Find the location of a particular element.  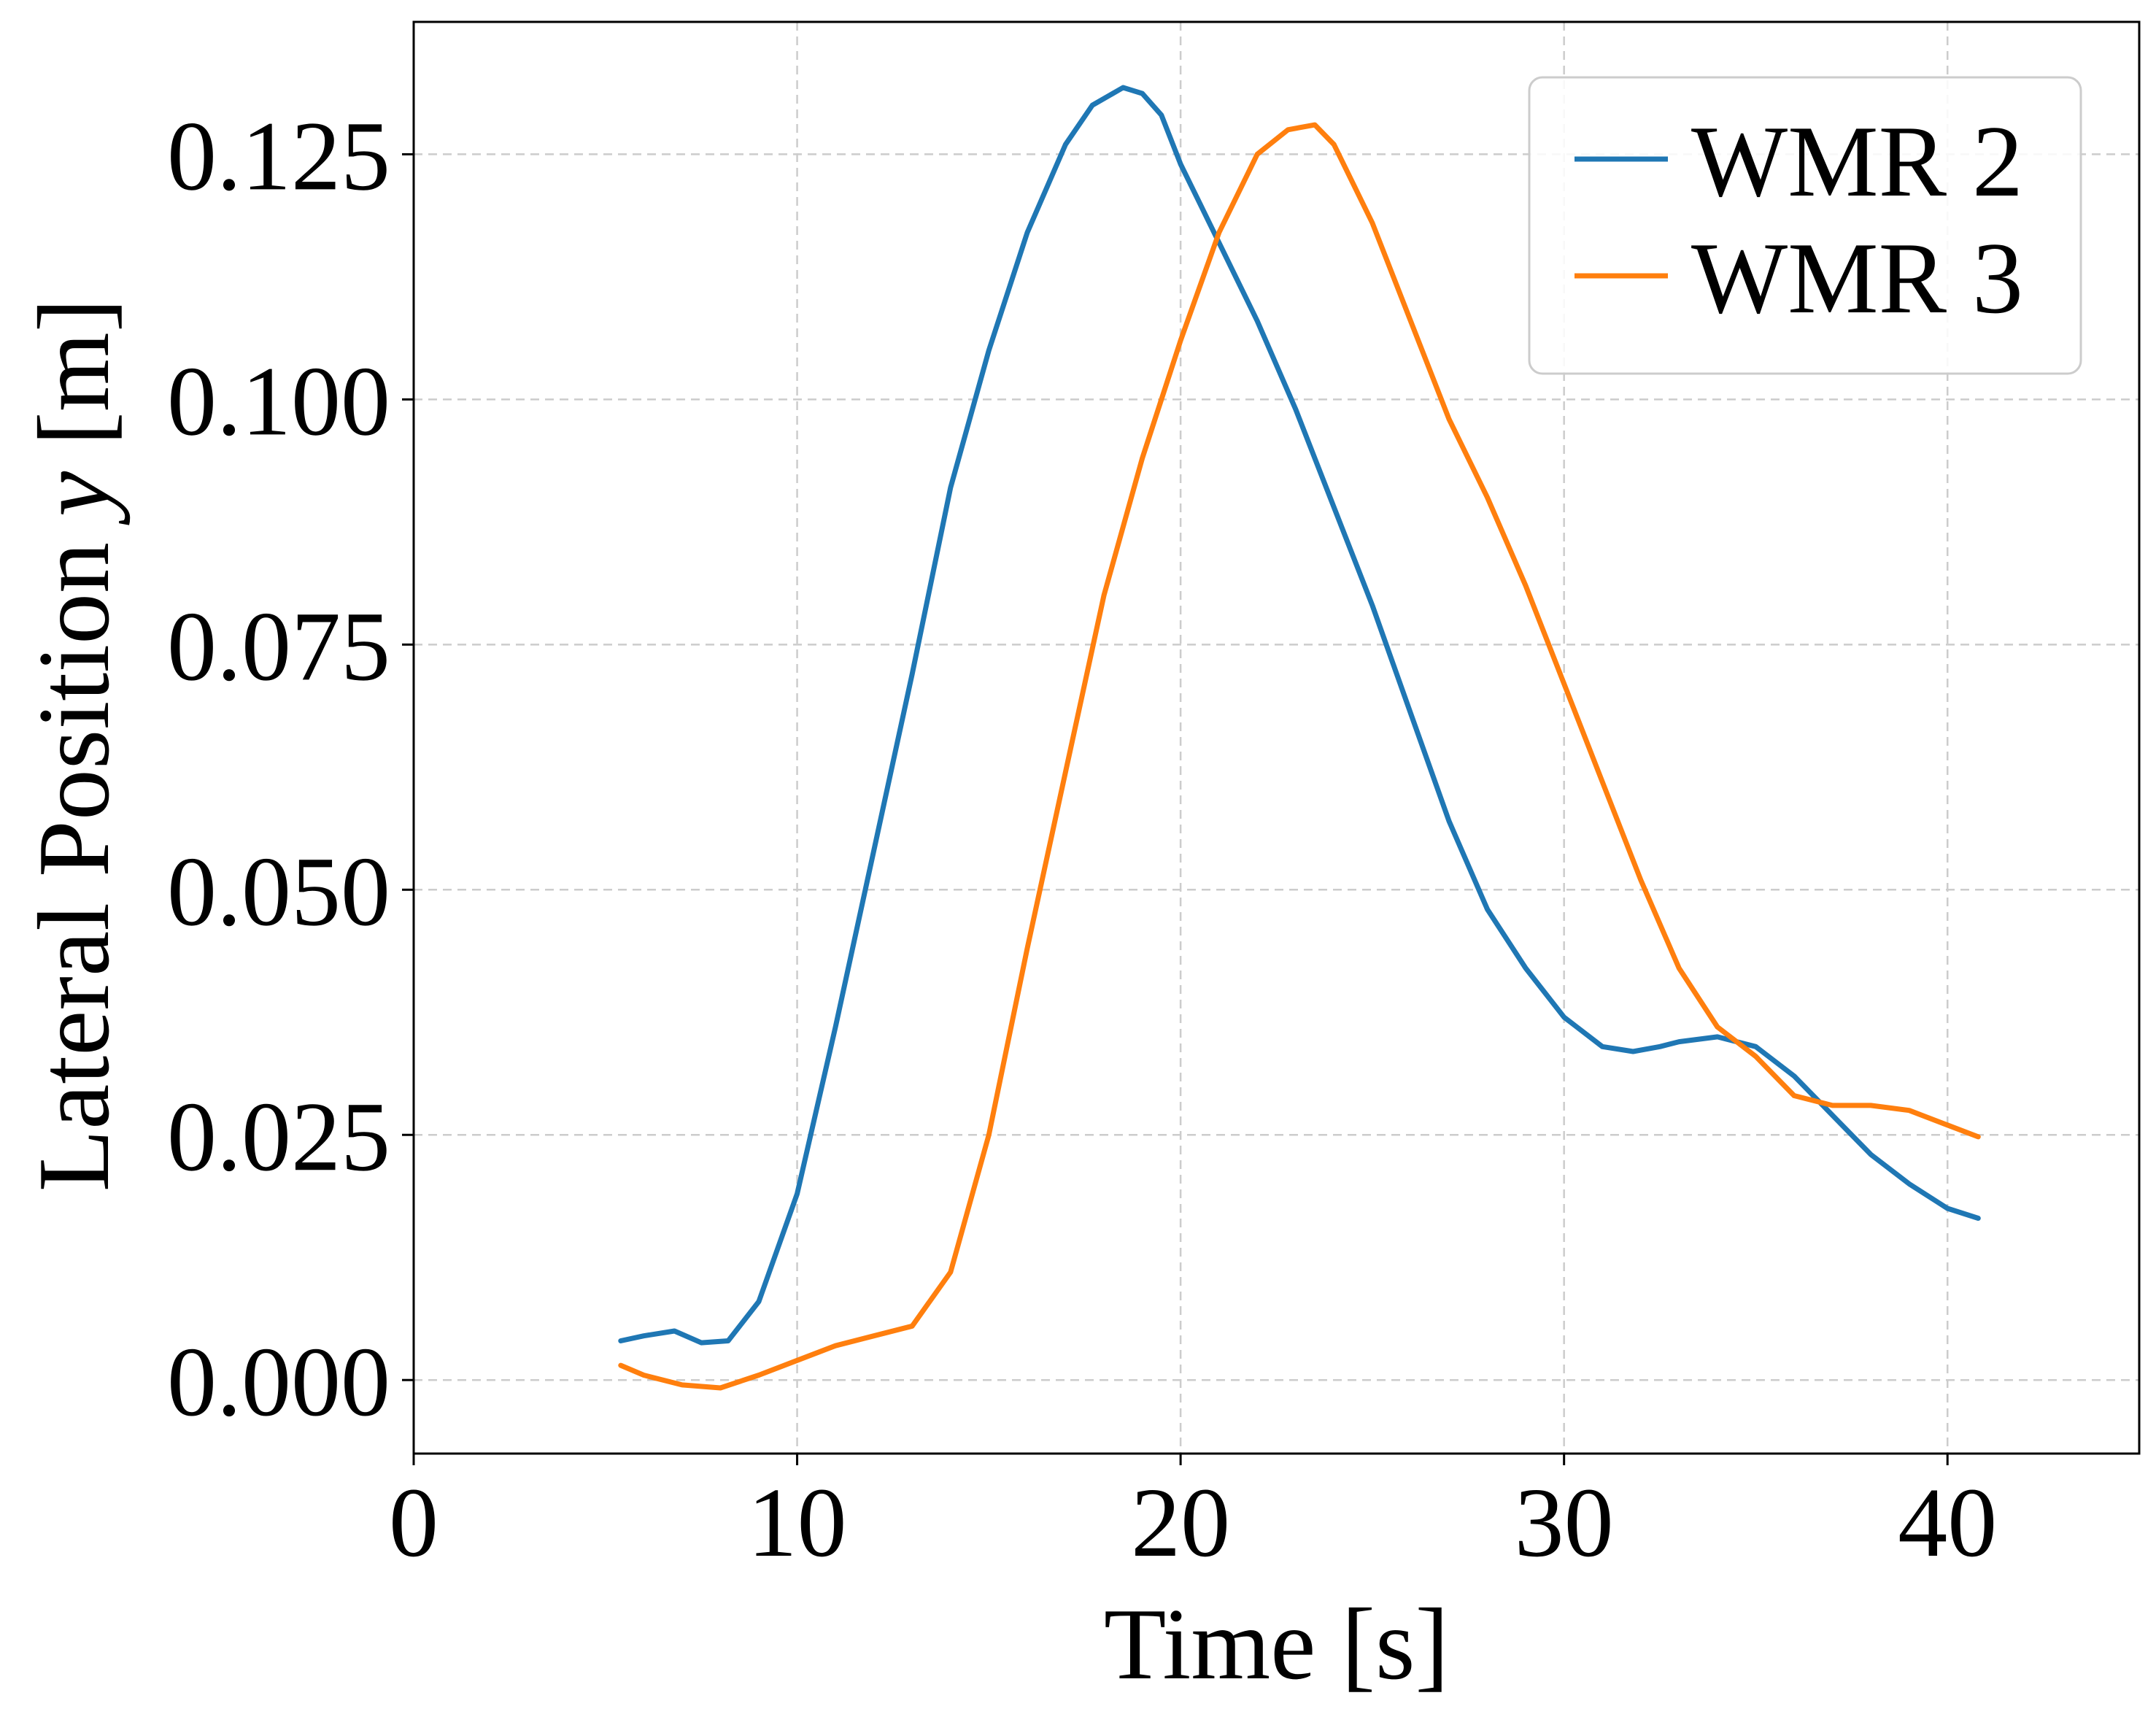

y-tick-label: 0.125 is located at coordinates (278, 156).